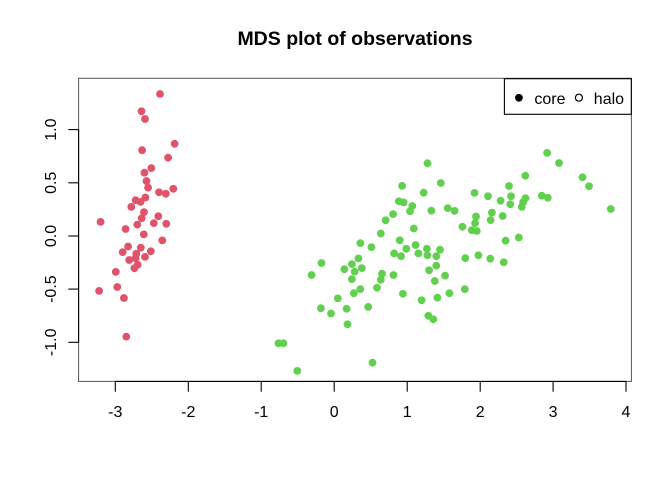 This screenshot has width=672, height=480. What do you see at coordinates (334, 412) in the screenshot?
I see `svg-text: 0` at bounding box center [334, 412].